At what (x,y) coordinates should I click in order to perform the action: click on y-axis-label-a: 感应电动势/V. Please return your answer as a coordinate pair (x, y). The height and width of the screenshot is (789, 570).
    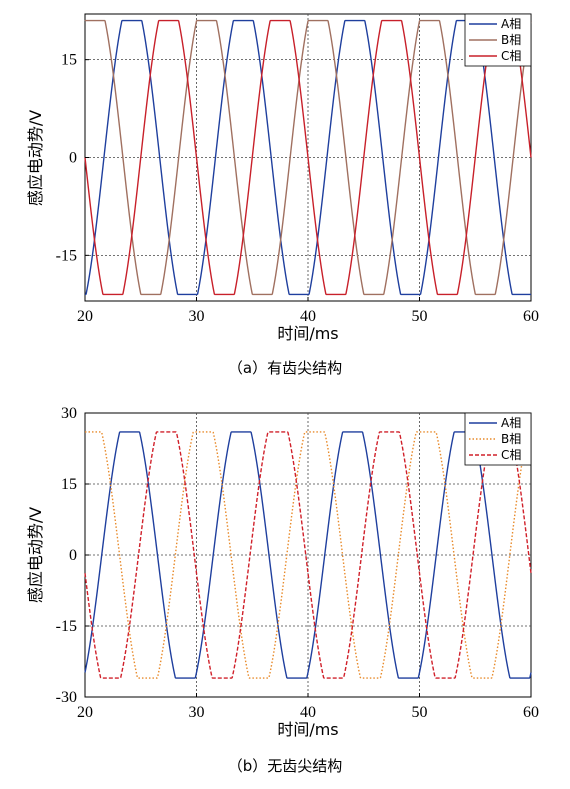
    Looking at the image, I should click on (35, 158).